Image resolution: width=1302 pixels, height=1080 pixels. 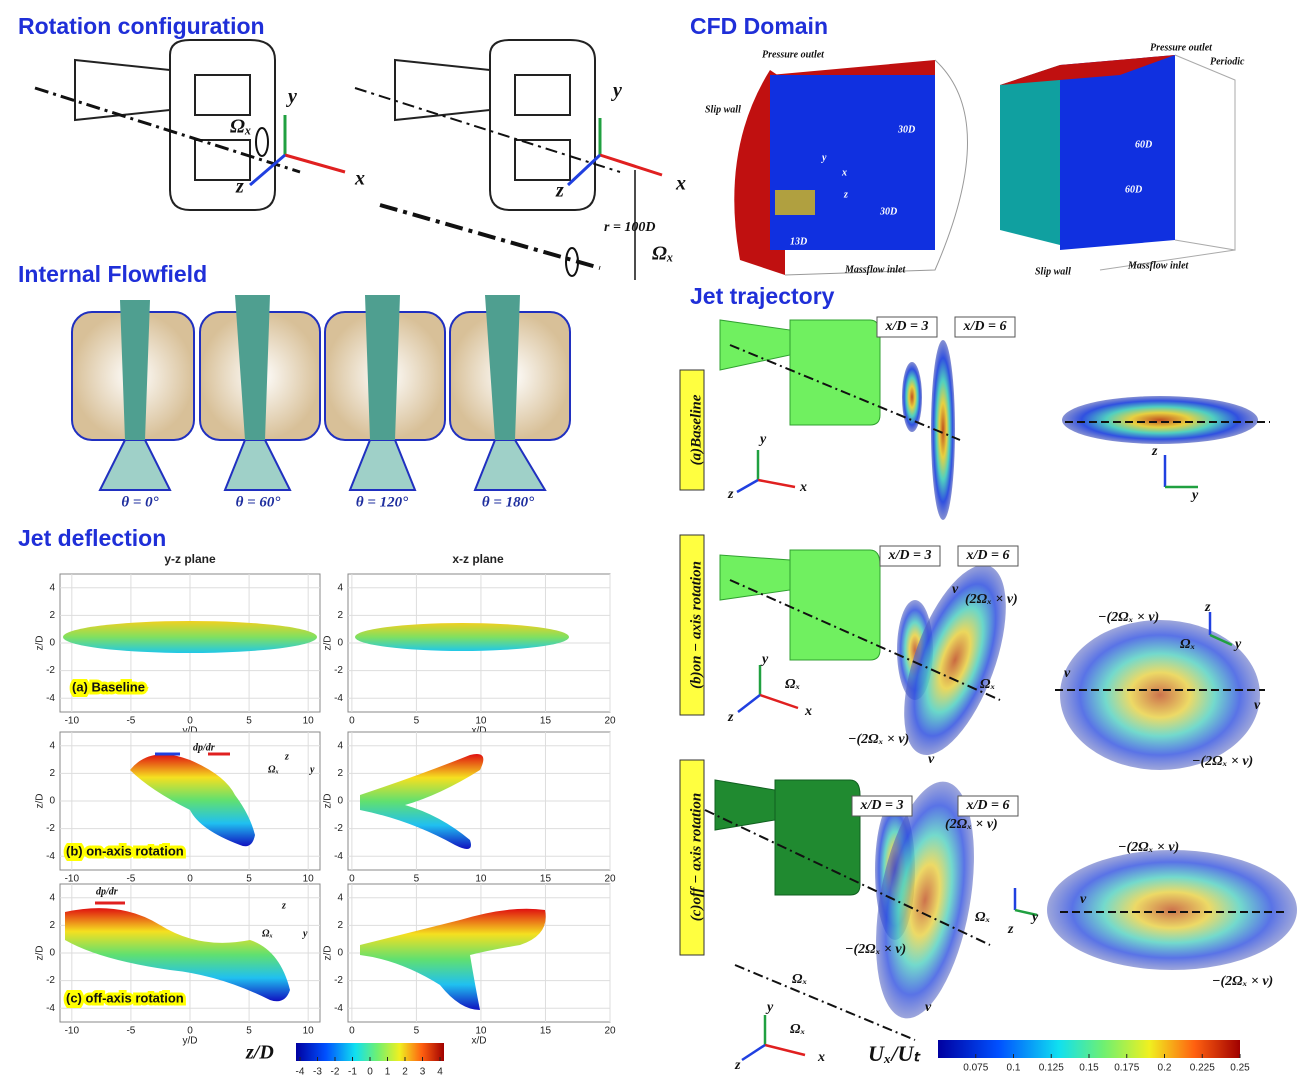 What do you see at coordinates (1128, 617) in the screenshot?
I see `coriolis-label: −(2Ωₓ × v)` at bounding box center [1128, 617].